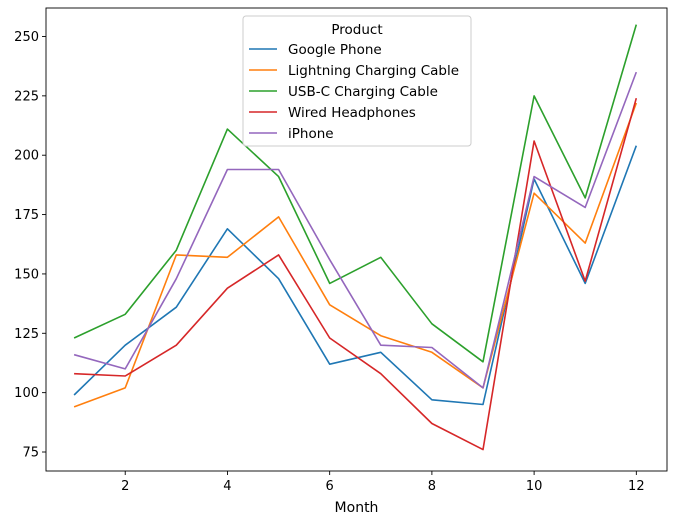  I want to click on y-tick-label: 225, so click(26, 96).